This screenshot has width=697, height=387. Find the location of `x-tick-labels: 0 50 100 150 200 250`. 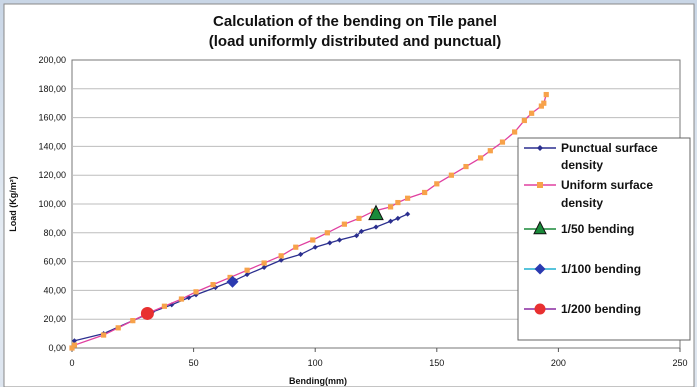

x-tick-labels: 0 50 100 150 200 250 is located at coordinates (378, 363).